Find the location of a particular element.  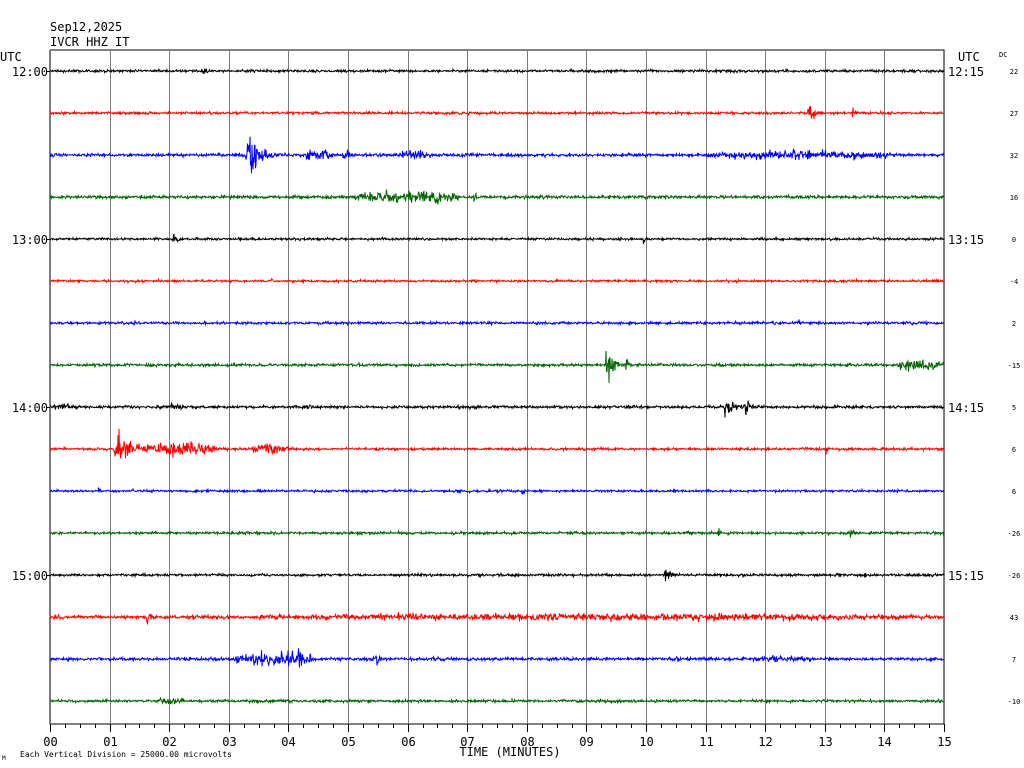

x-axis-label: TIME (MINUTES) is located at coordinates (509, 752).